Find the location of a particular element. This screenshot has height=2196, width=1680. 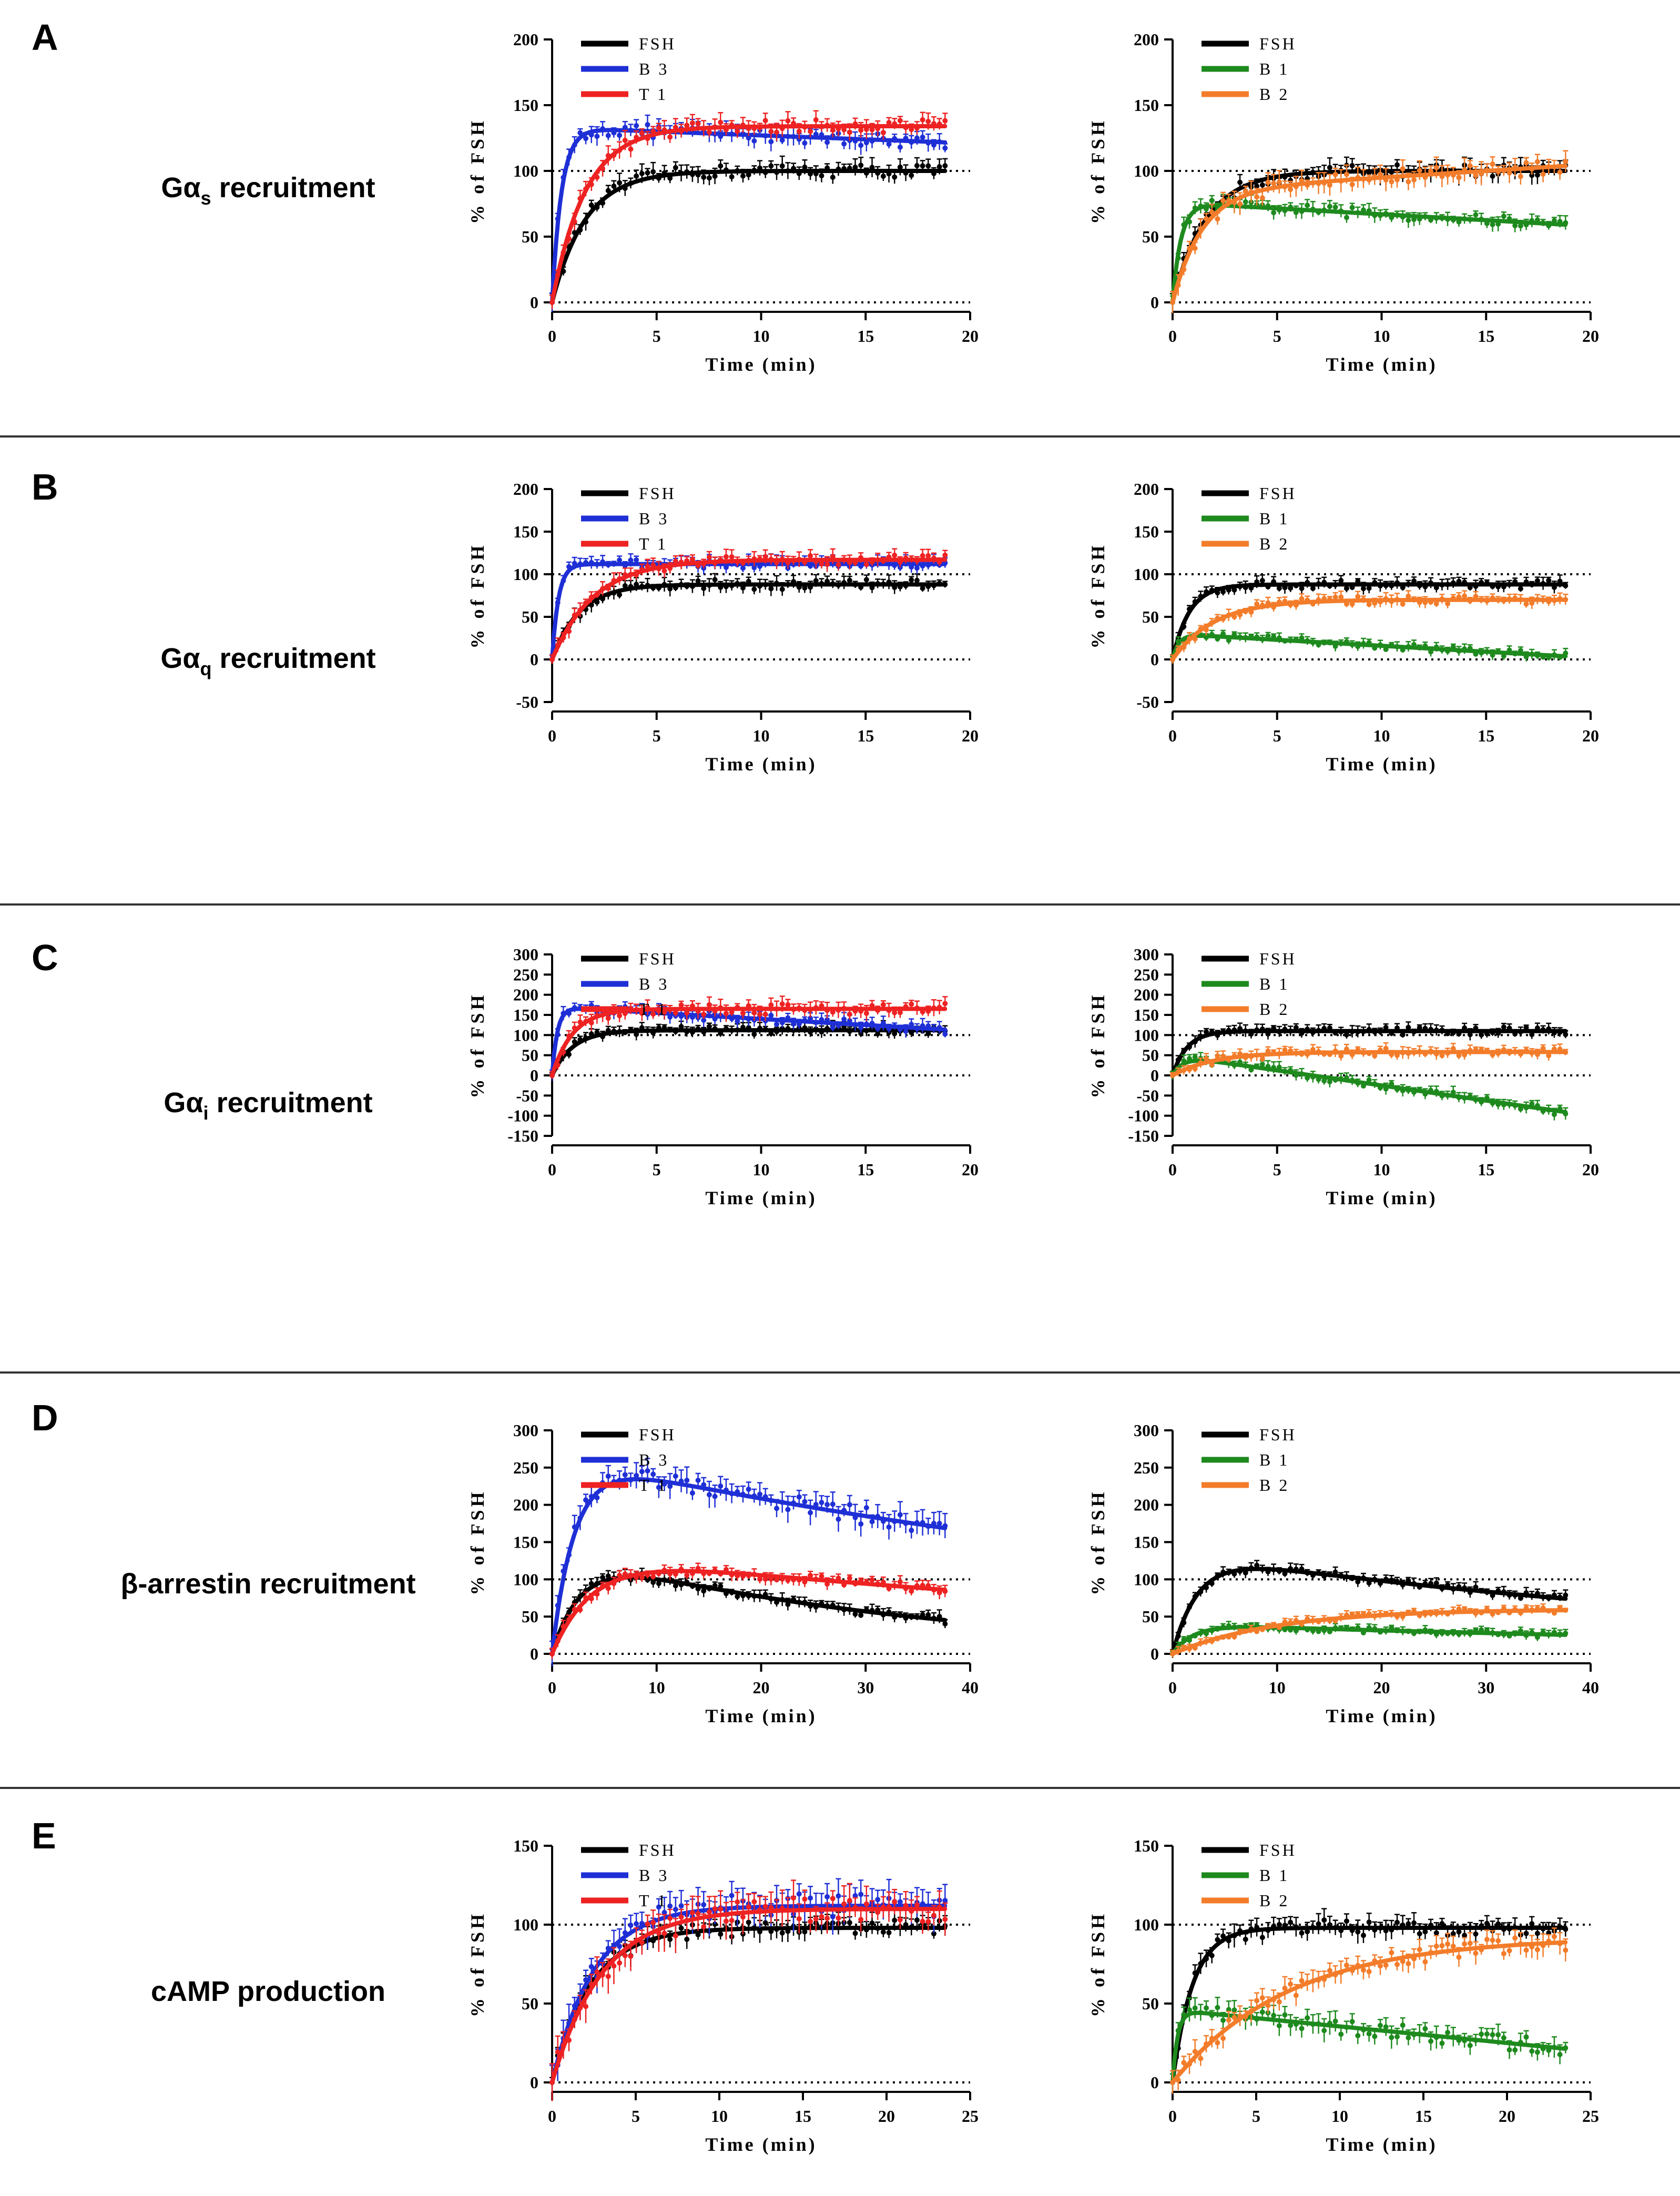

series-b1 is located at coordinates (1370, 1086).